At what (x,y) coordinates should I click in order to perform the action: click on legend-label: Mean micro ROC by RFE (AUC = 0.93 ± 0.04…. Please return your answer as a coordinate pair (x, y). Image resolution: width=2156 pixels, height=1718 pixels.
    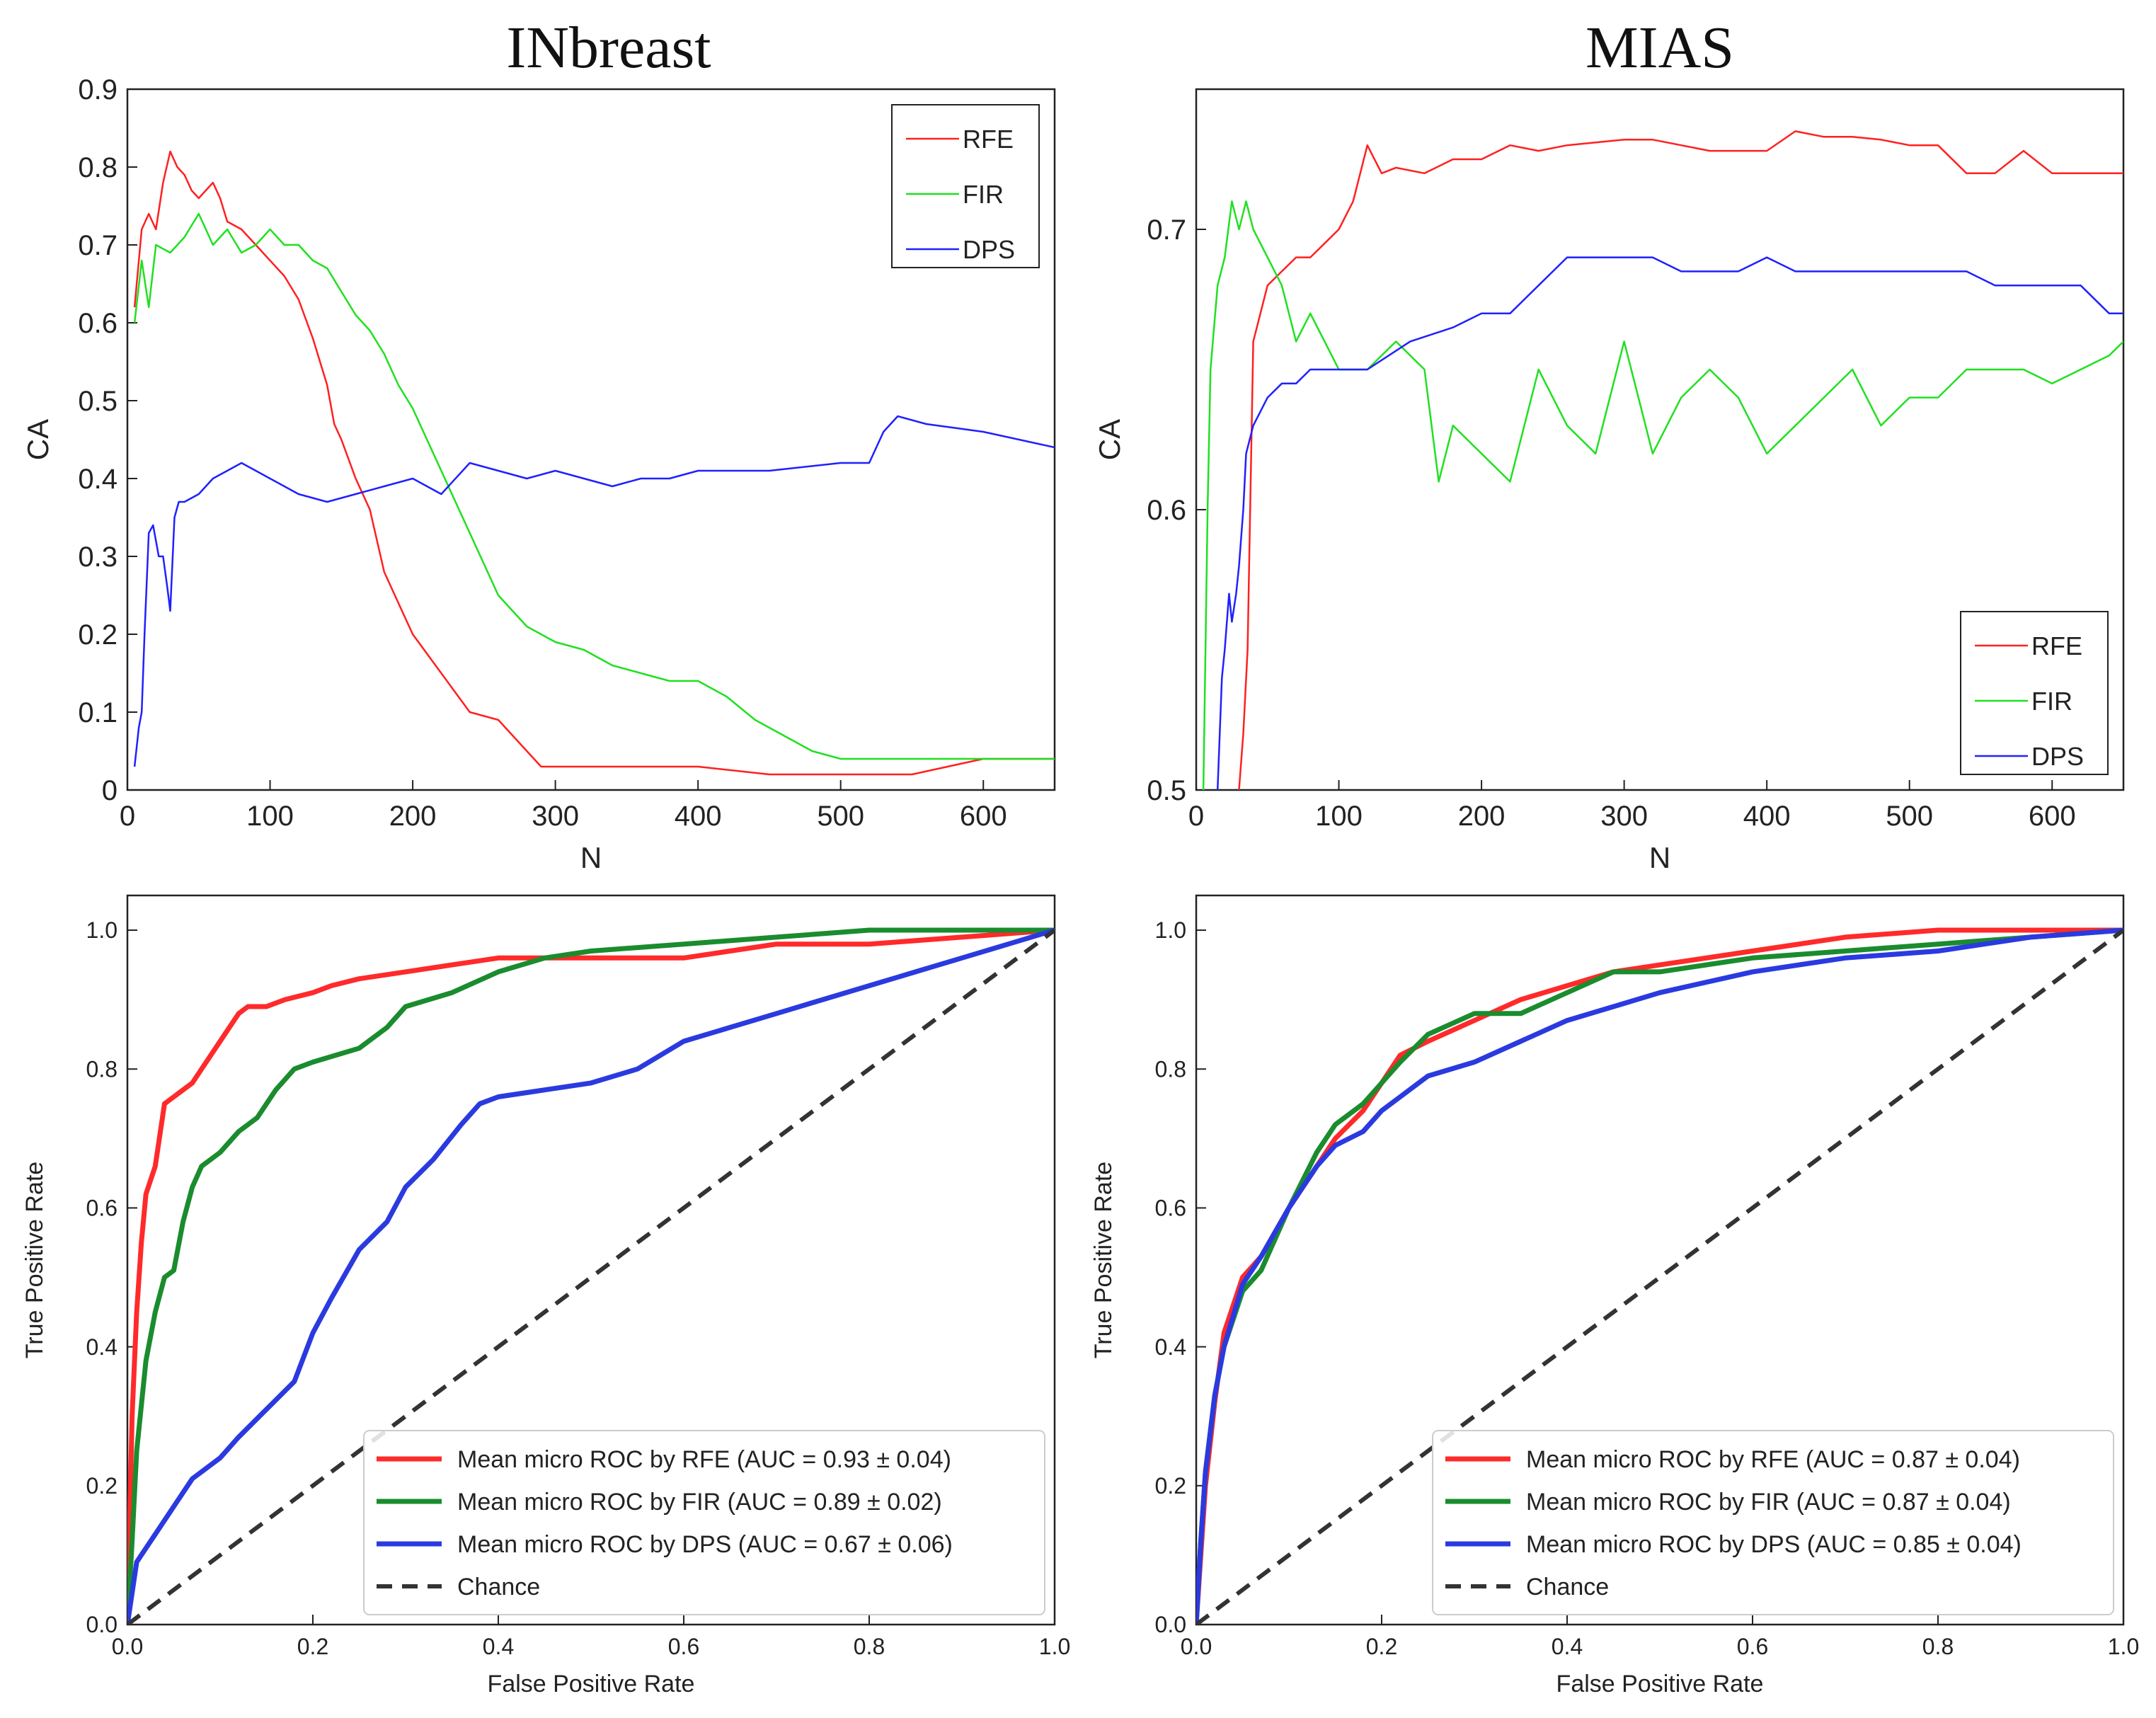
    Looking at the image, I should click on (704, 1460).